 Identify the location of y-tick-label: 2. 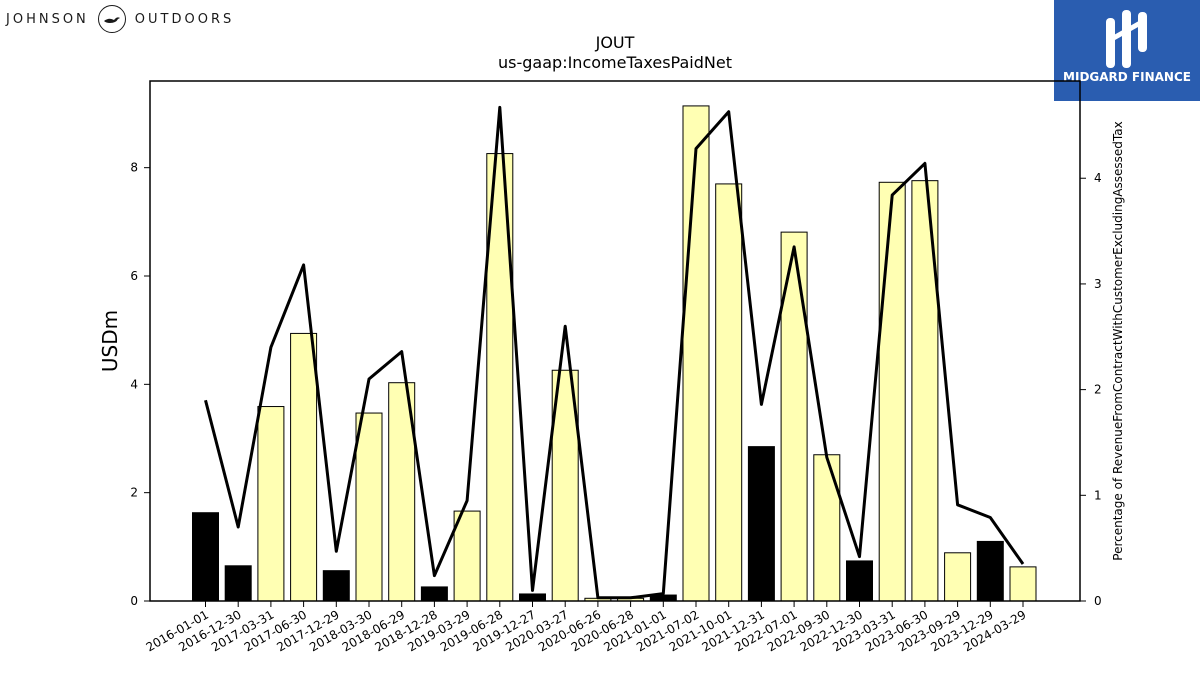
(134, 493).